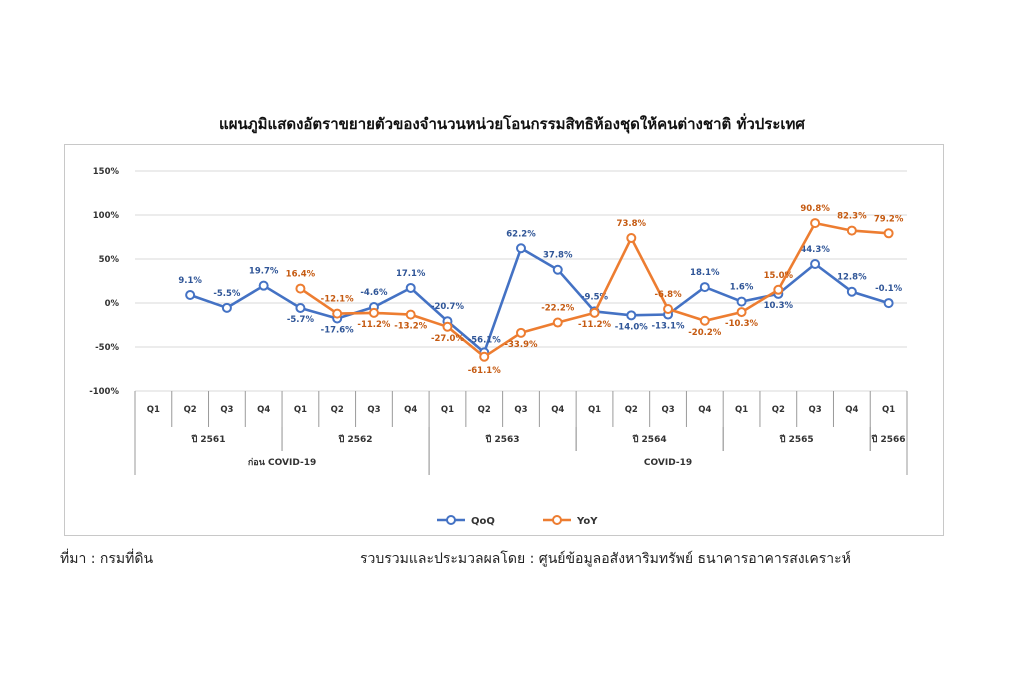 Image resolution: width=1024 pixels, height=674 pixels. I want to click on data-label-yoy: -20.2%, so click(704, 333).